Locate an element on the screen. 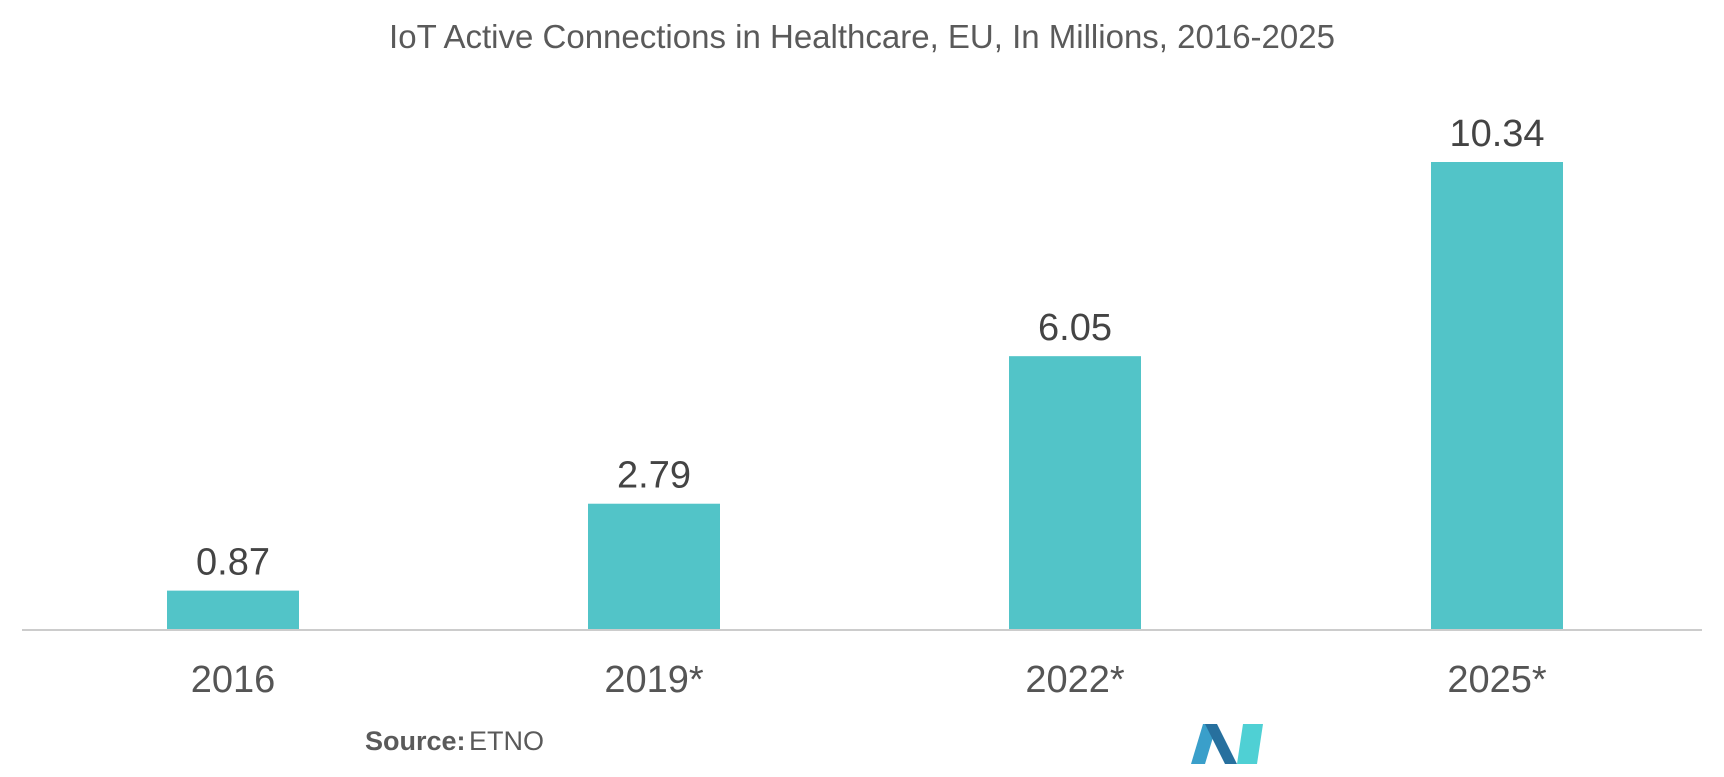 The image size is (1724, 777). x-tick-label: 2016 is located at coordinates (233, 680).